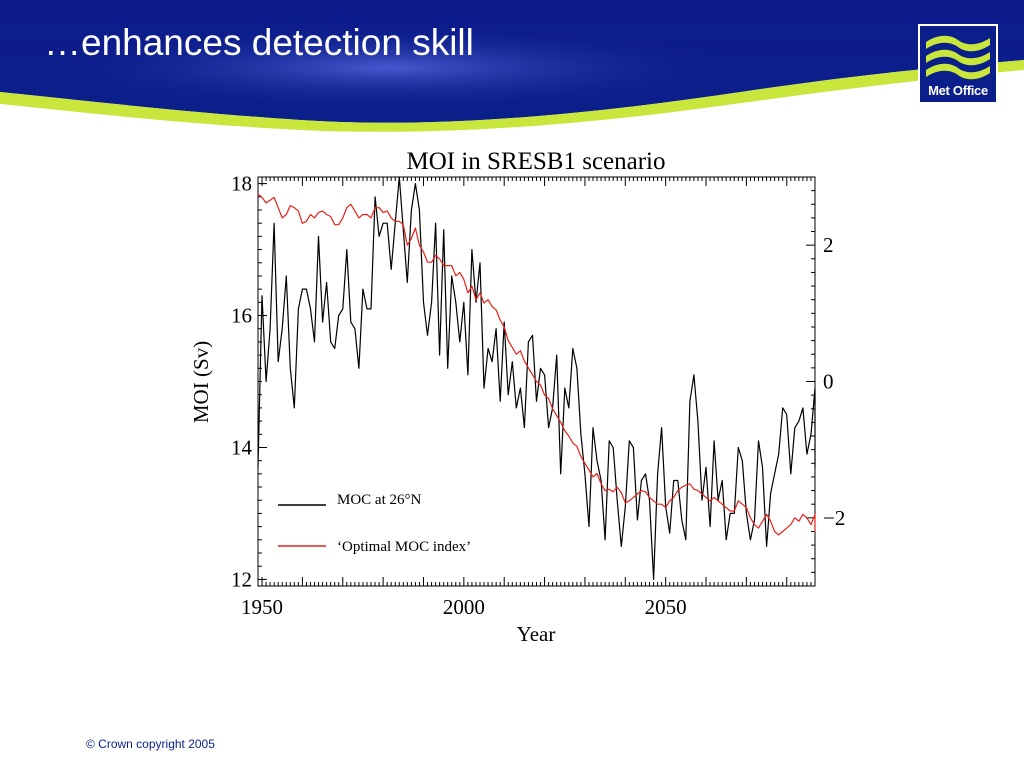 The height and width of the screenshot is (768, 1024). I want to click on y-tick-label: 16, so click(241, 316).